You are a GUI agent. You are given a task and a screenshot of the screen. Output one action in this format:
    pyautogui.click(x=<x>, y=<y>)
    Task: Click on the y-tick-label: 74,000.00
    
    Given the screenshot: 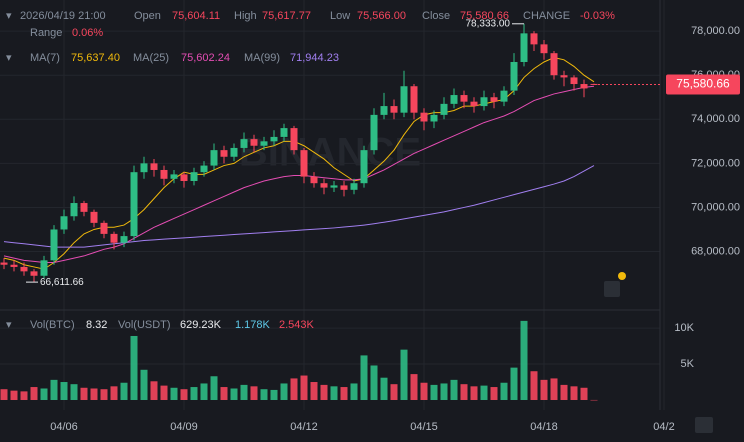 What is the action you would take?
    pyautogui.click(x=715, y=119)
    